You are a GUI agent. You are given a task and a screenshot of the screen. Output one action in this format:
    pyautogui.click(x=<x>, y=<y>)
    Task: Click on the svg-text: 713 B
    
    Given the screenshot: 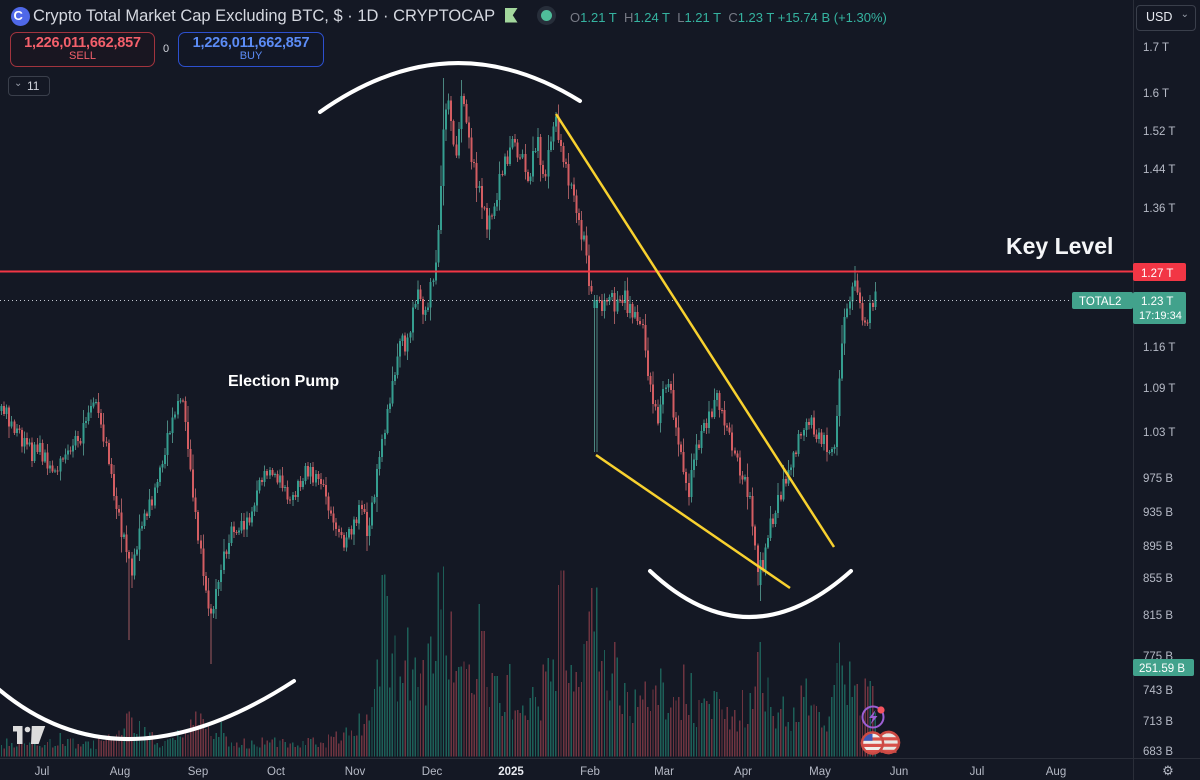 What is the action you would take?
    pyautogui.click(x=1158, y=722)
    